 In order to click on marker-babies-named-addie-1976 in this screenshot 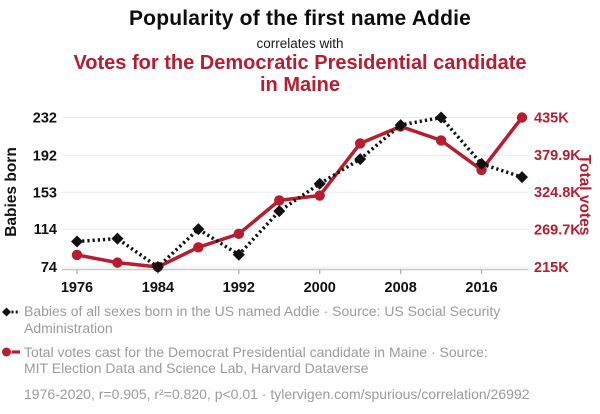, I will do `click(77, 241)`.